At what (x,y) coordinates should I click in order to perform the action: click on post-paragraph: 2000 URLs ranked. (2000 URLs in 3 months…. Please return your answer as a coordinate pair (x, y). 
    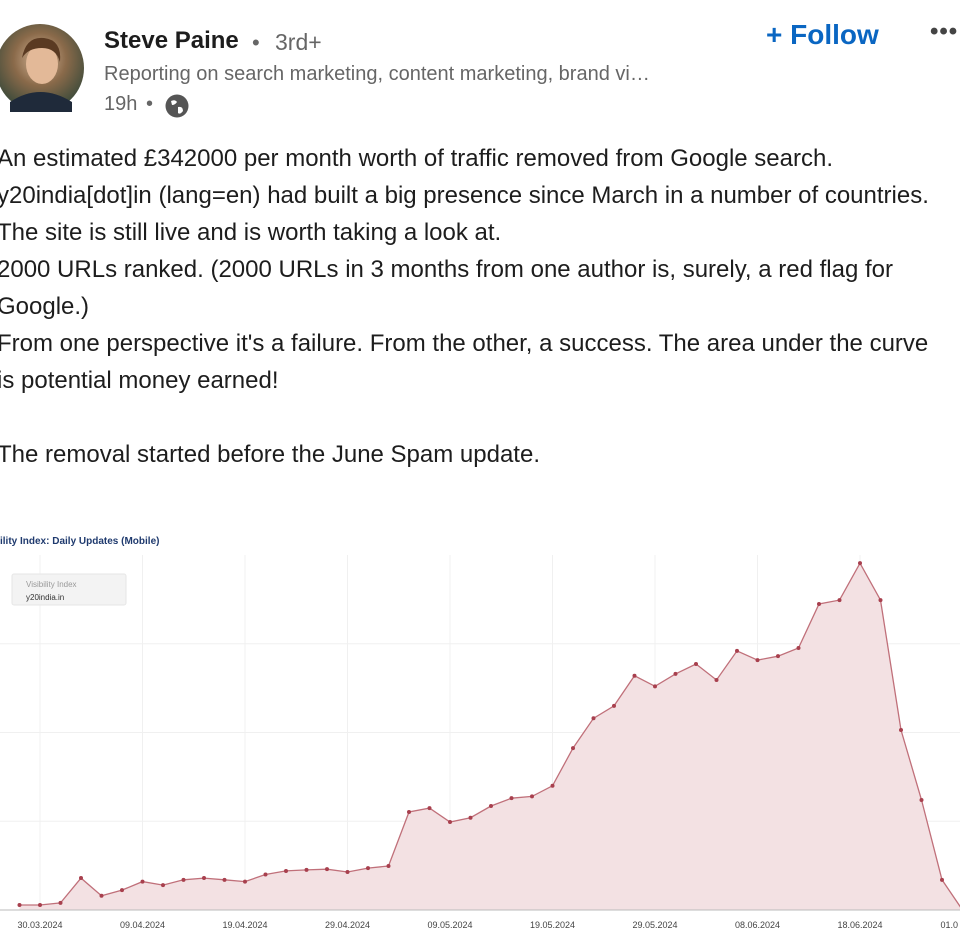
    Looking at the image, I should click on (447, 288).